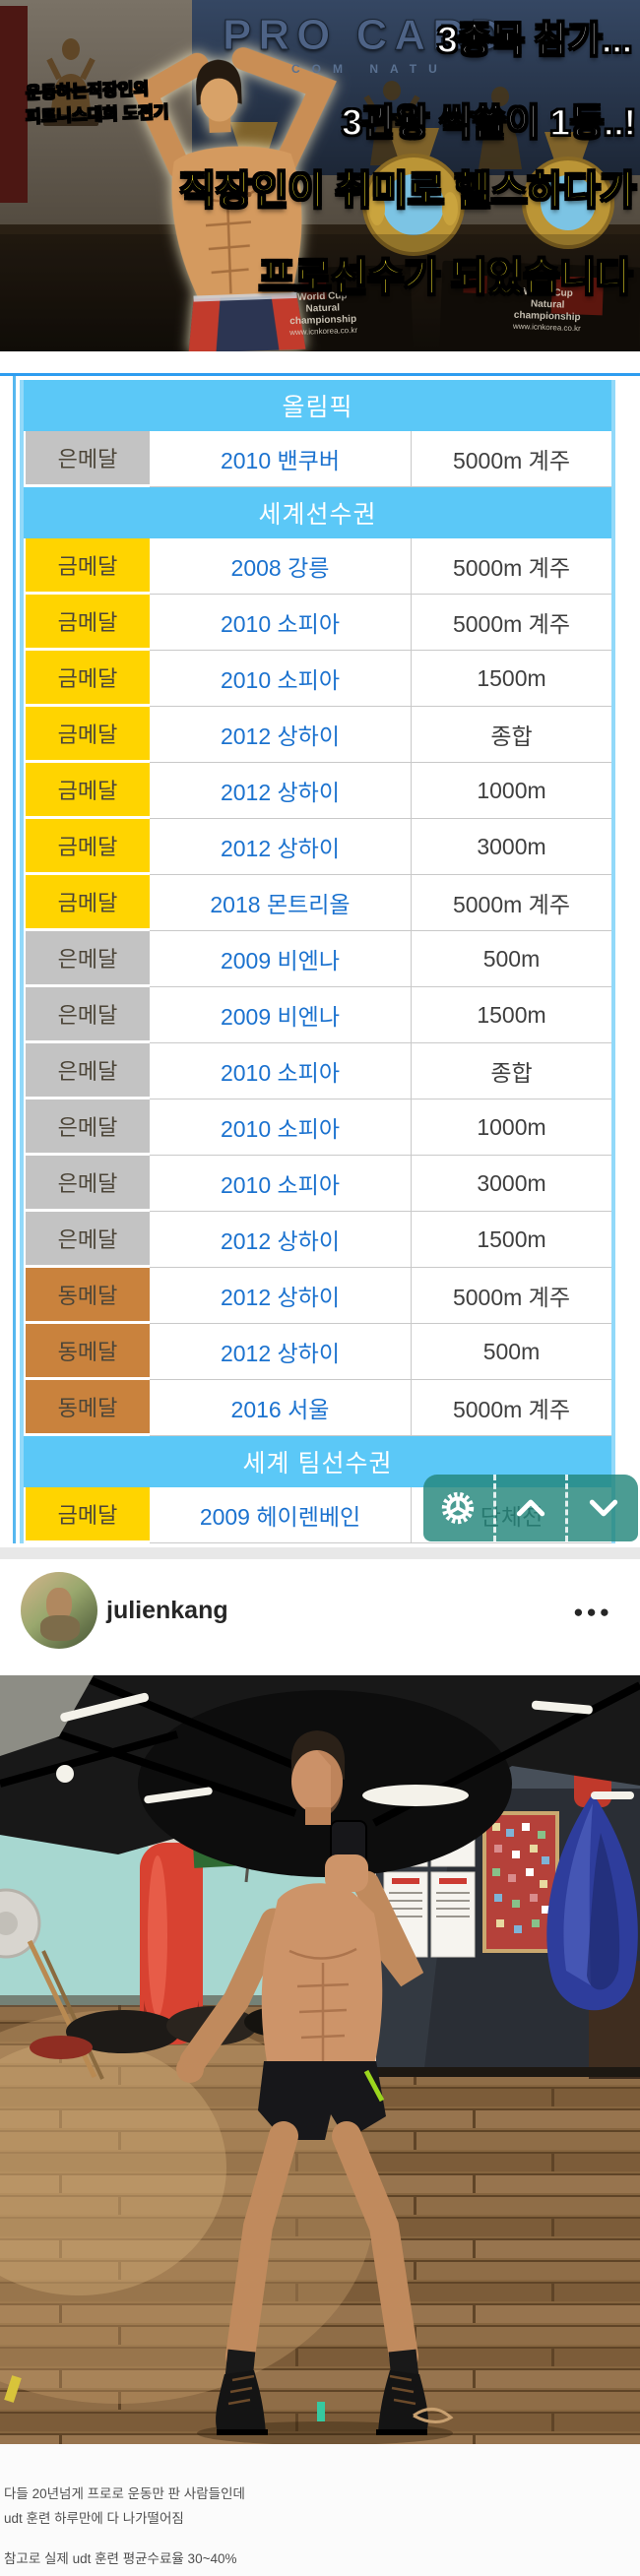 This screenshot has width=640, height=2576. What do you see at coordinates (317, 405) in the screenshot?
I see `section-header: 올림픽` at bounding box center [317, 405].